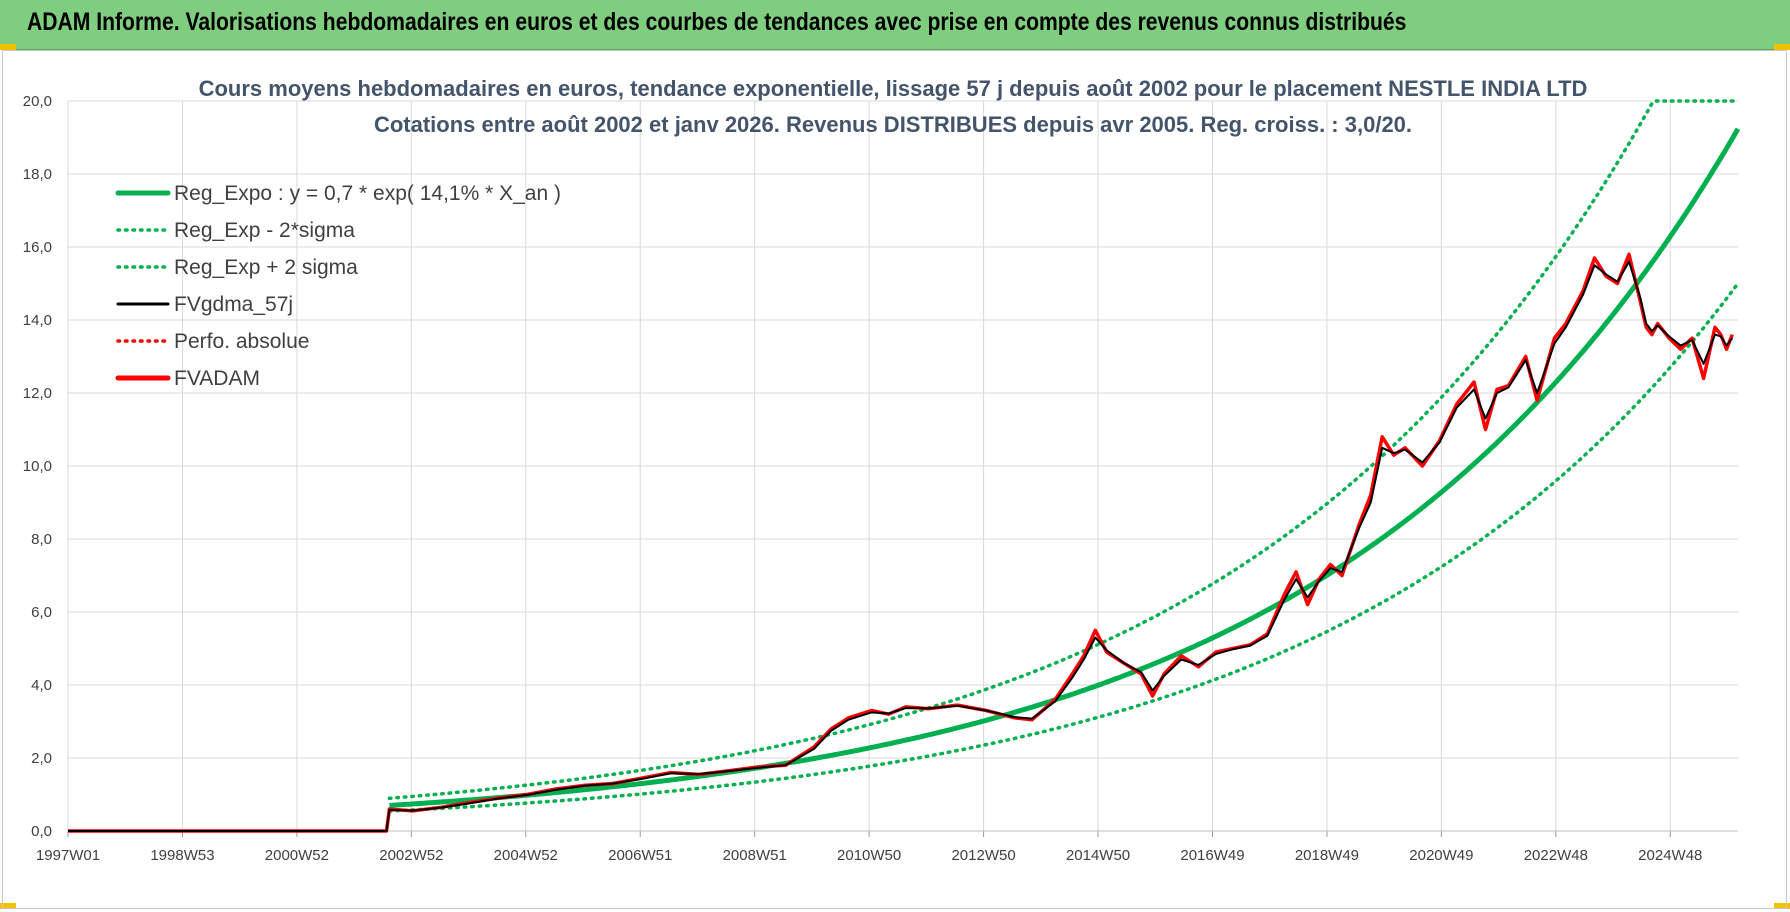 This screenshot has width=1790, height=912. I want to click on x-tick-label: 1998W53, so click(182, 855).